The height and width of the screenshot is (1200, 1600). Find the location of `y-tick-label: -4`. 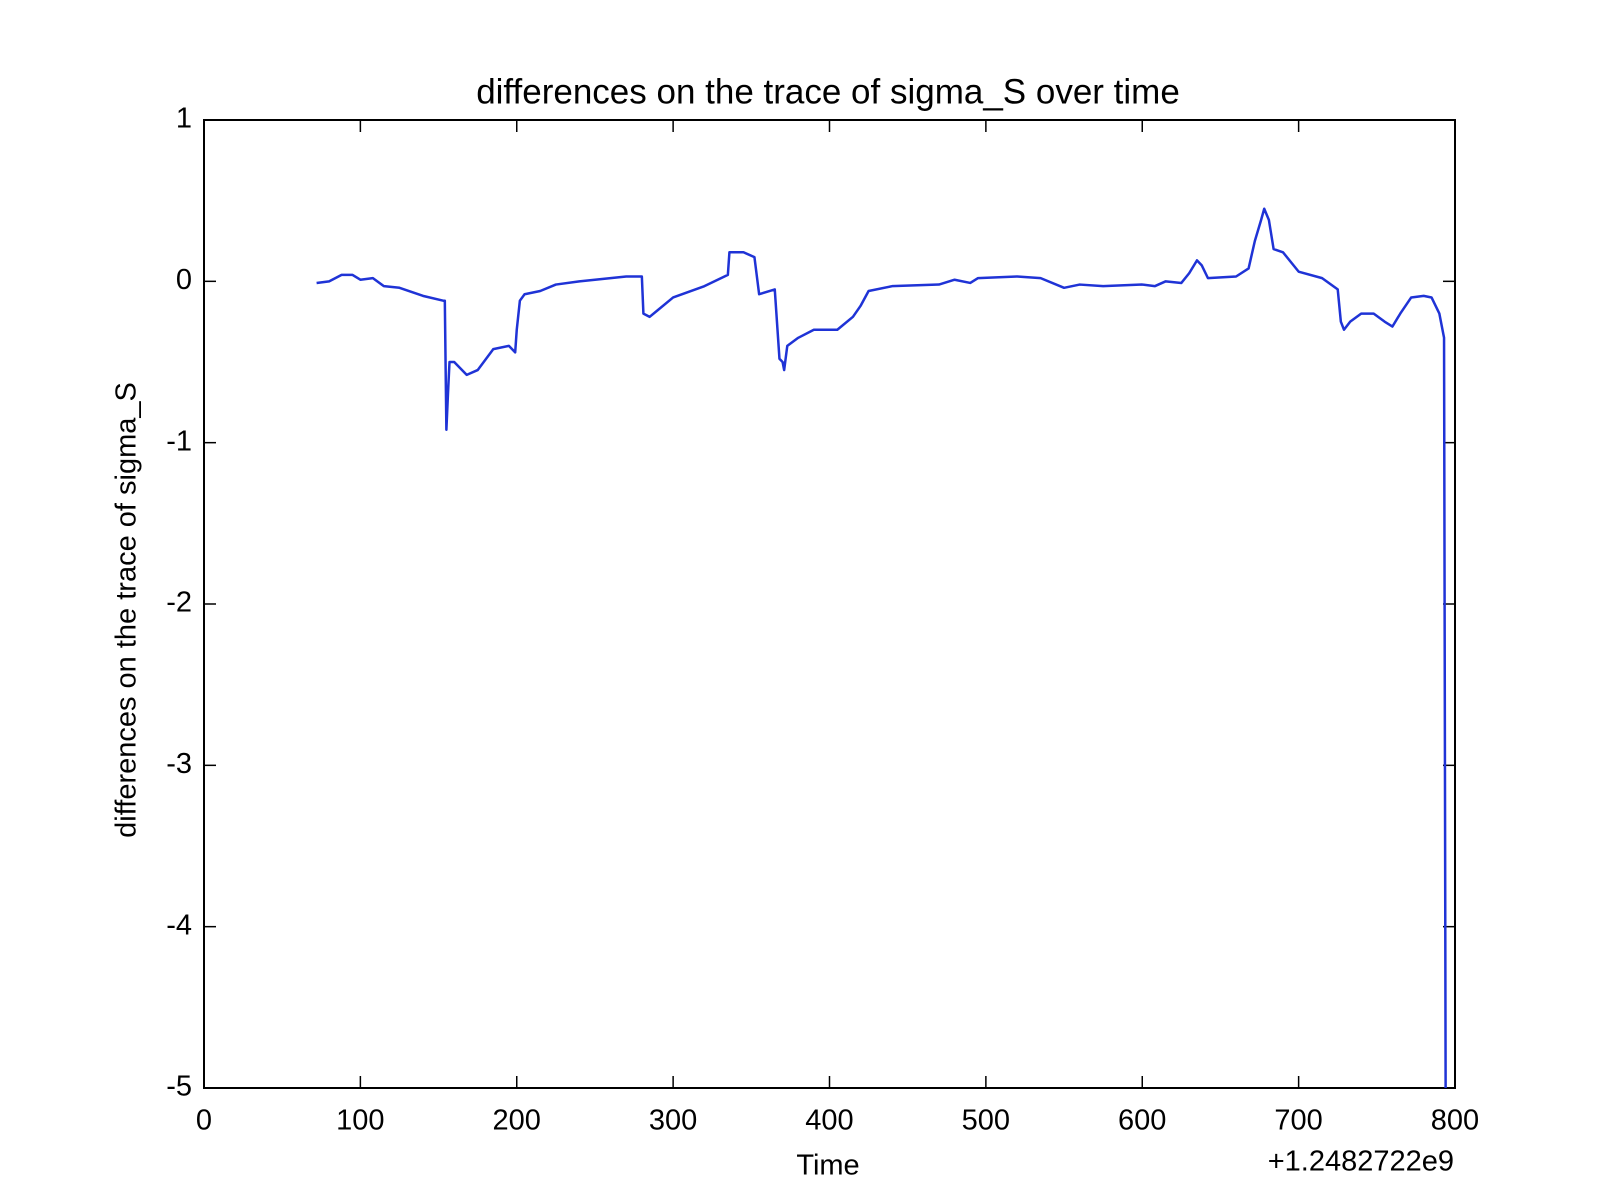

y-tick-label: -4 is located at coordinates (179, 925).